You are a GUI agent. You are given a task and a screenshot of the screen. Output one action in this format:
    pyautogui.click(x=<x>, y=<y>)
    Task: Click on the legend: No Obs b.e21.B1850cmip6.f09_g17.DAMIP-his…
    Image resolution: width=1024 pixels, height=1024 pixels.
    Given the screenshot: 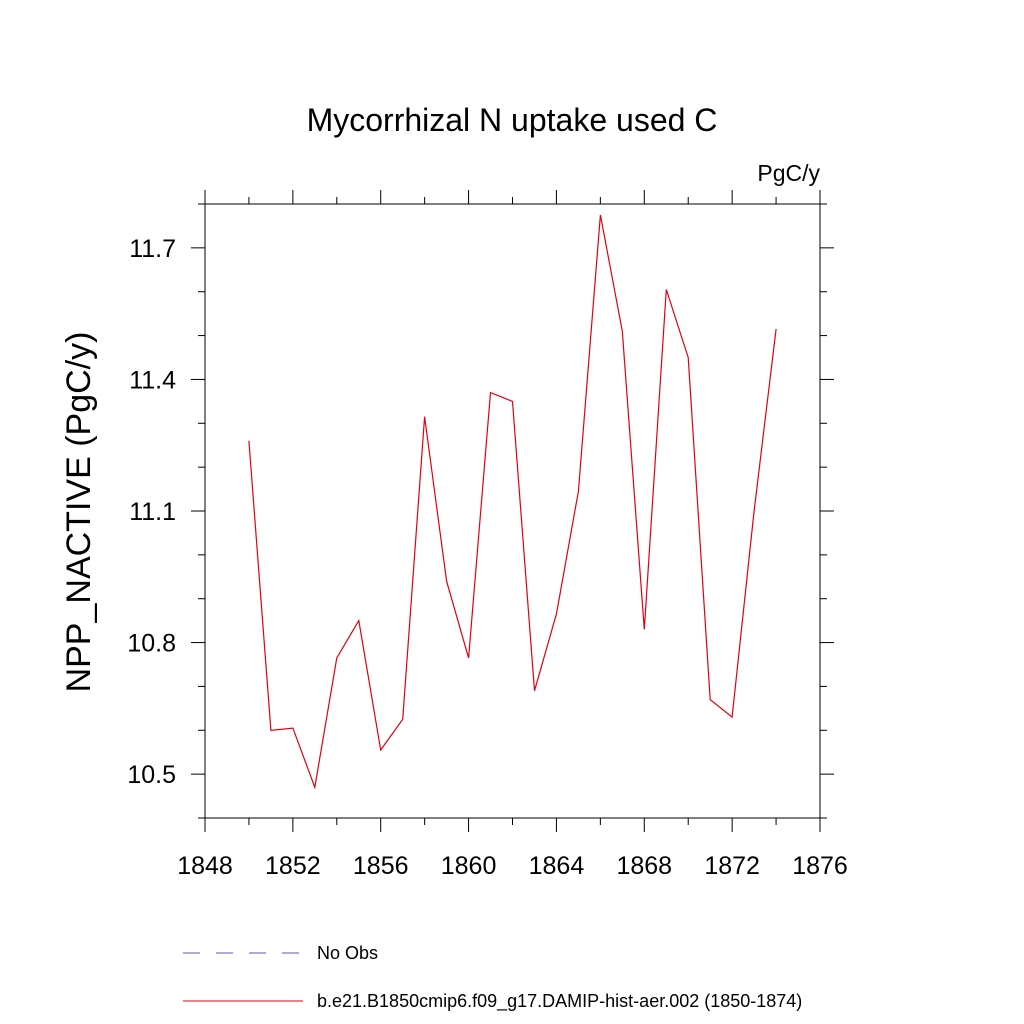 What is the action you would take?
    pyautogui.click(x=492, y=977)
    